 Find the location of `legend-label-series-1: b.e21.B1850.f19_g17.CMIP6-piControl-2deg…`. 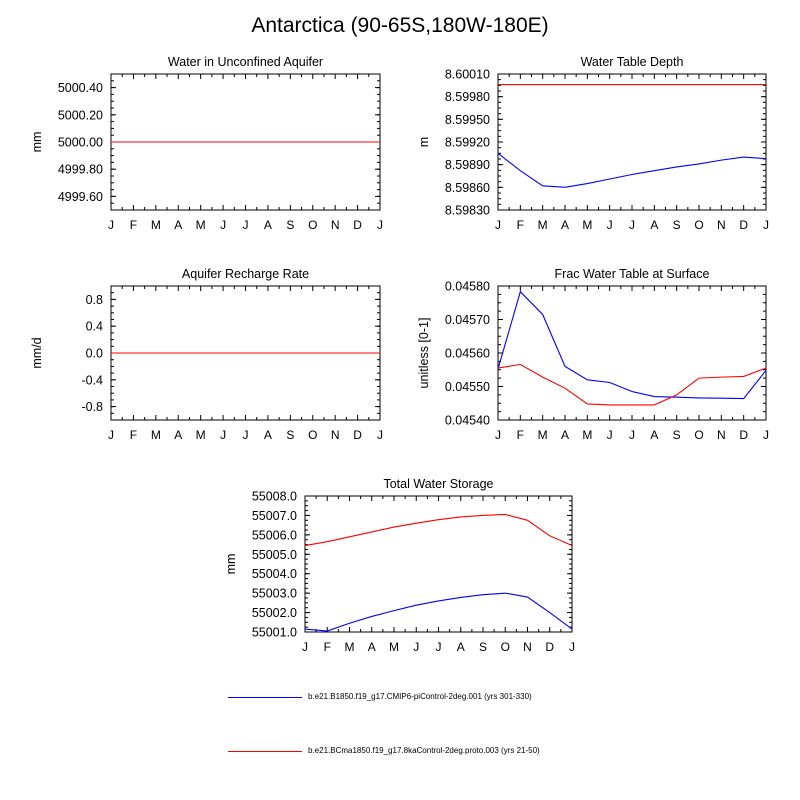

legend-label-series-1: b.e21.B1850.f19_g17.CMIP6-piControl-2deg… is located at coordinates (420, 696).